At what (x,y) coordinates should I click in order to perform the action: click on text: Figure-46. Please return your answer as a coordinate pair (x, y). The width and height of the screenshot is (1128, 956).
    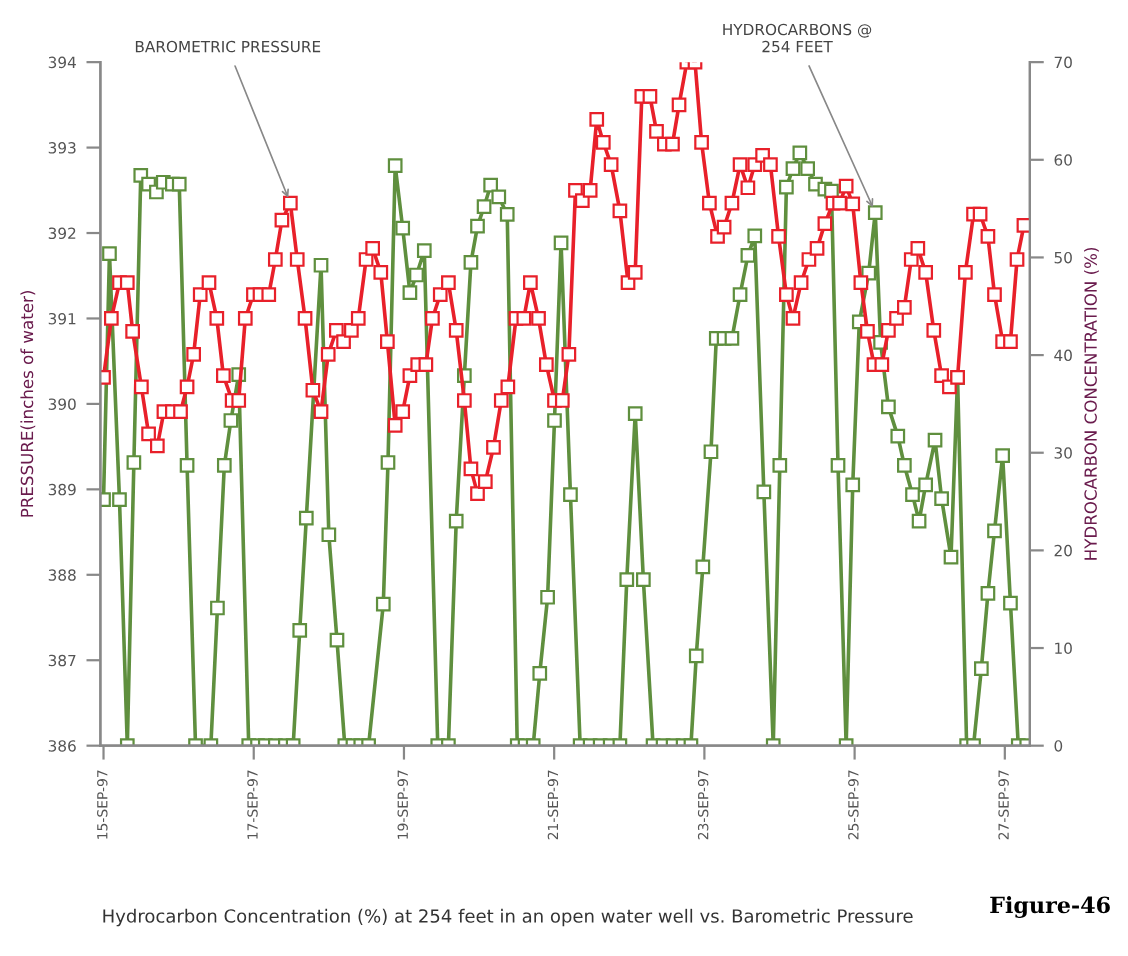
    Looking at the image, I should click on (1050, 907).